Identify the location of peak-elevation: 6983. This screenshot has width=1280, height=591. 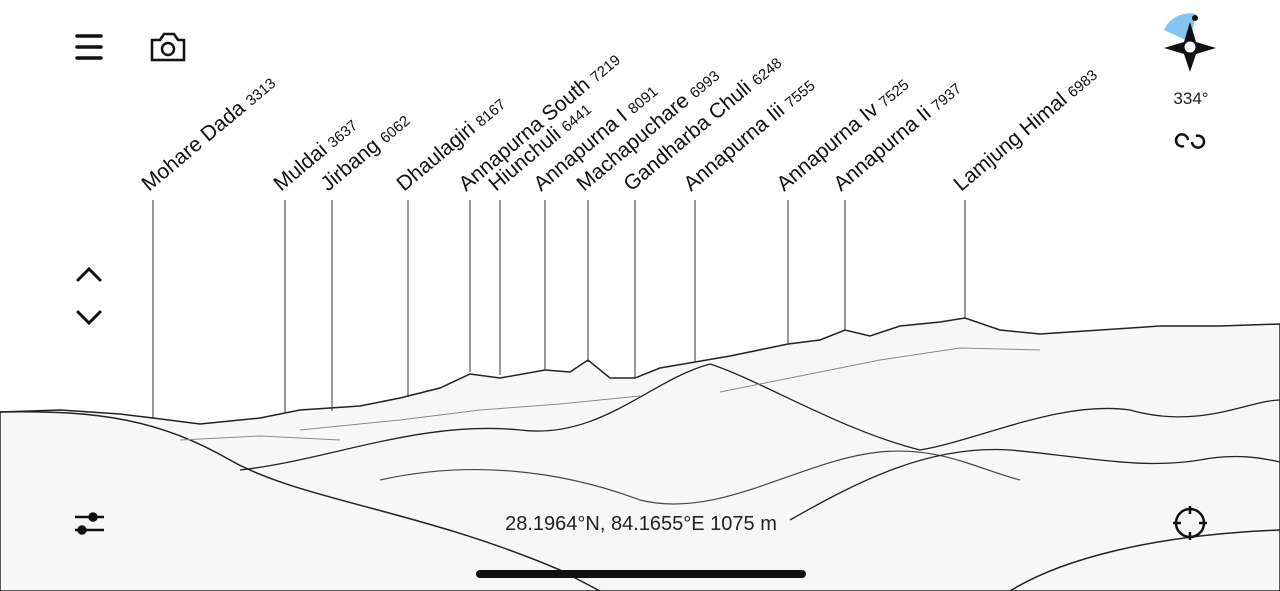
(1083, 84).